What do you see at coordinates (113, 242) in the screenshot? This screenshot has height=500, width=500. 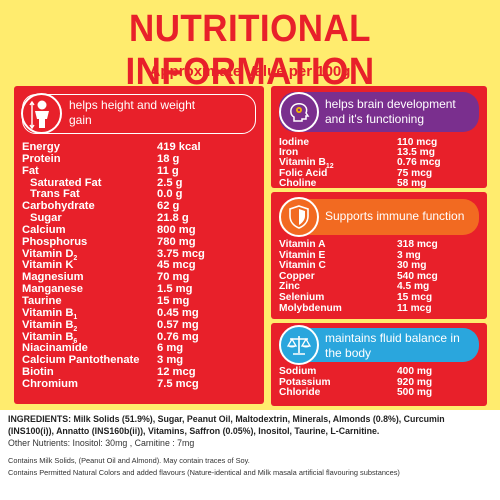 I see `nutrient-row: Phosphorus 780 mg` at bounding box center [113, 242].